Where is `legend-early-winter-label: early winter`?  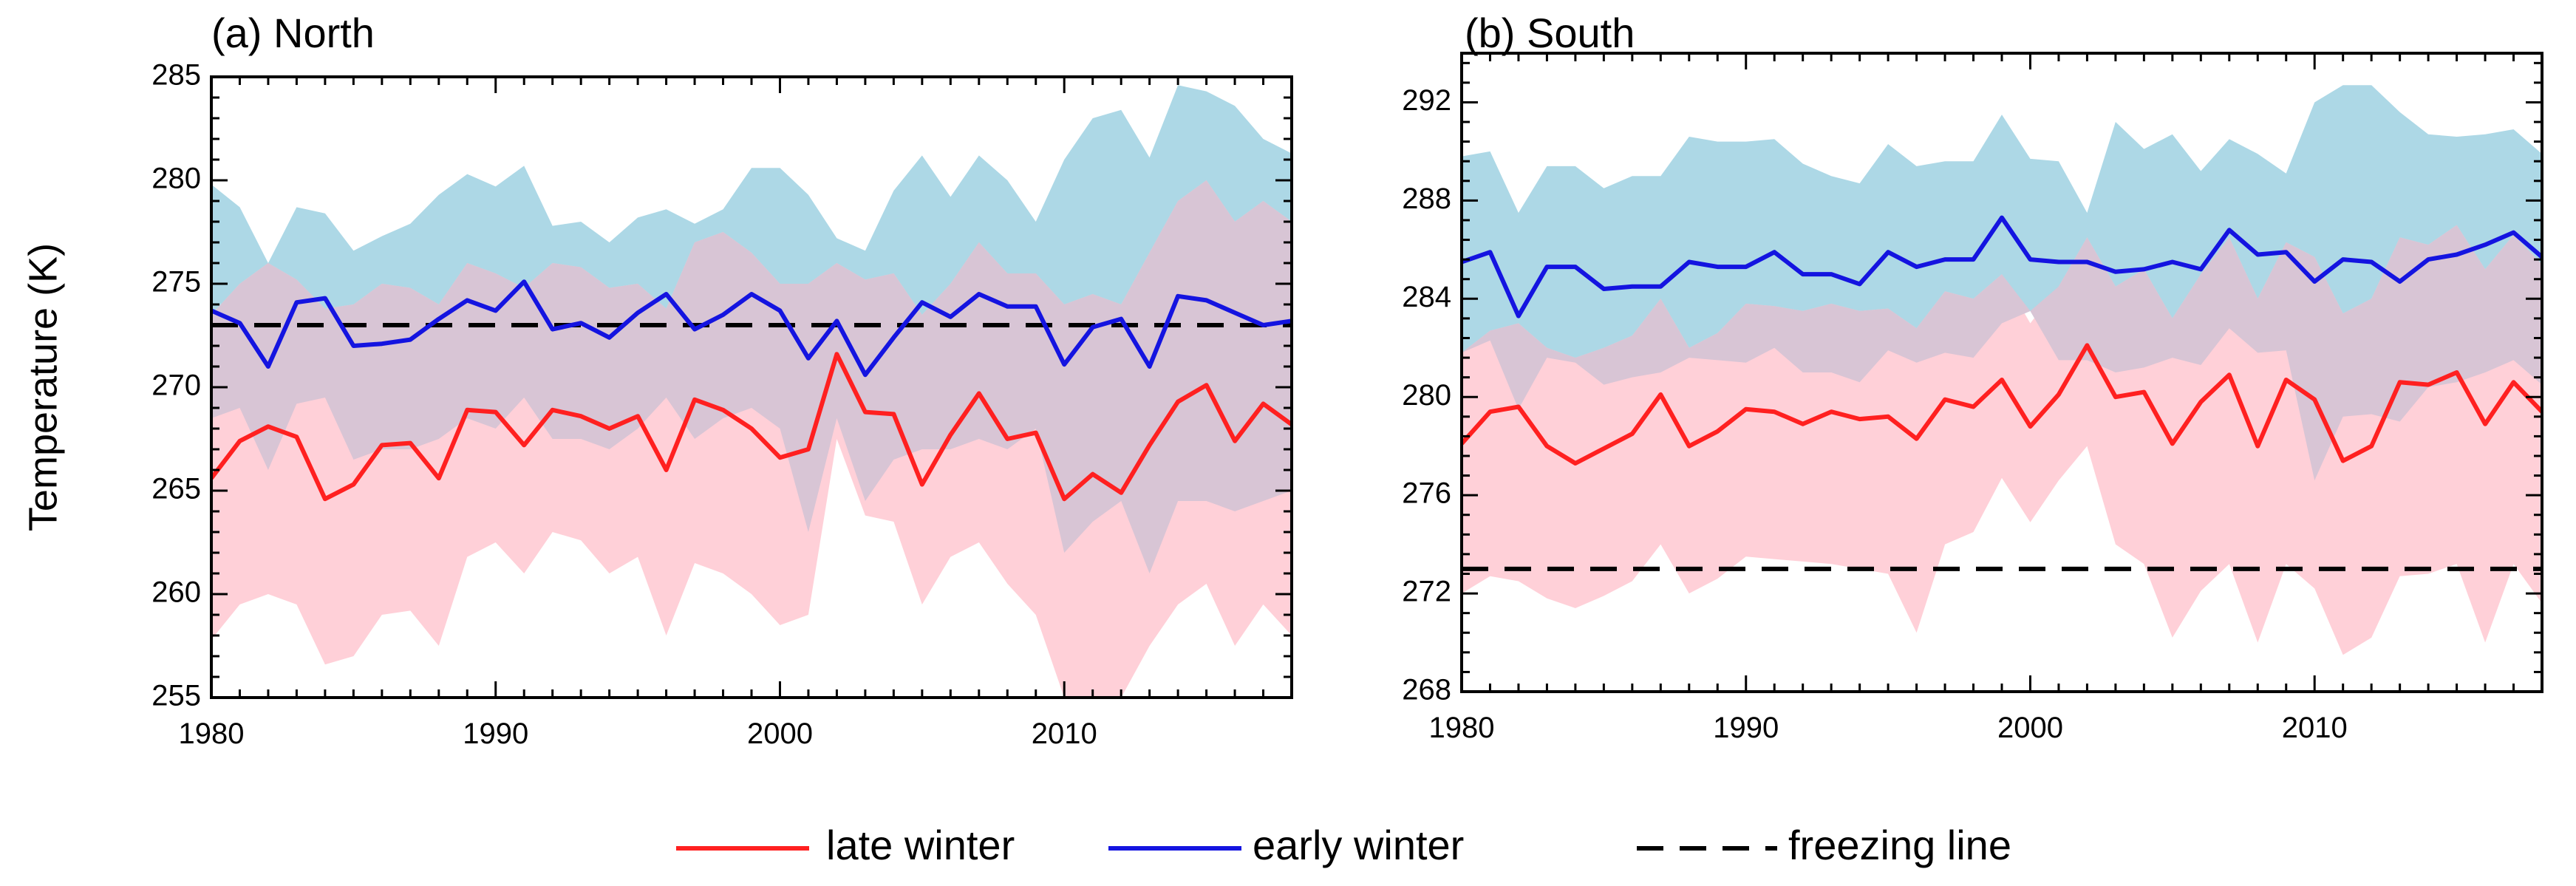 legend-early-winter-label: early winter is located at coordinates (1358, 845).